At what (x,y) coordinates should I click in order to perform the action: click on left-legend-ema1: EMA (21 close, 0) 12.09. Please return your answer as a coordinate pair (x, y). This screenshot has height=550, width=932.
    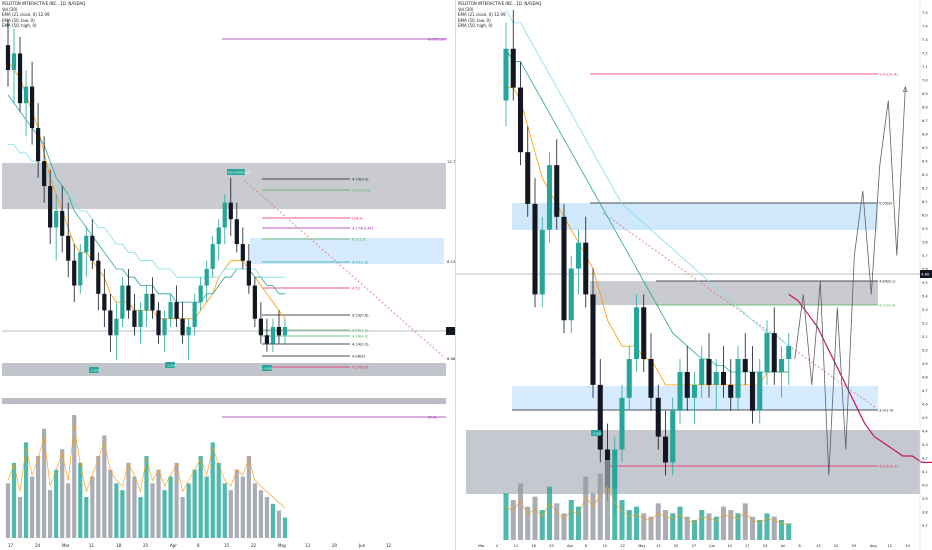
    Looking at the image, I should click on (26, 14).